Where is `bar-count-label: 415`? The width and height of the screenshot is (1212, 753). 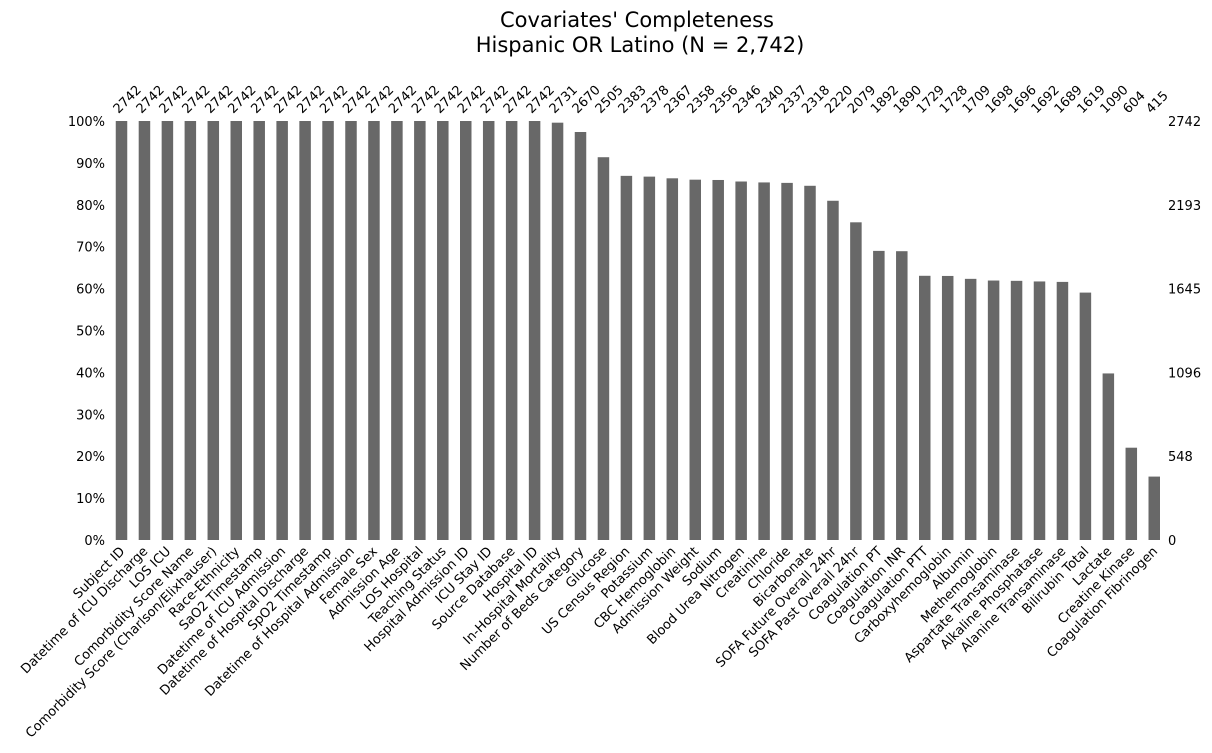
bar-count-label: 415 is located at coordinates (1157, 103).